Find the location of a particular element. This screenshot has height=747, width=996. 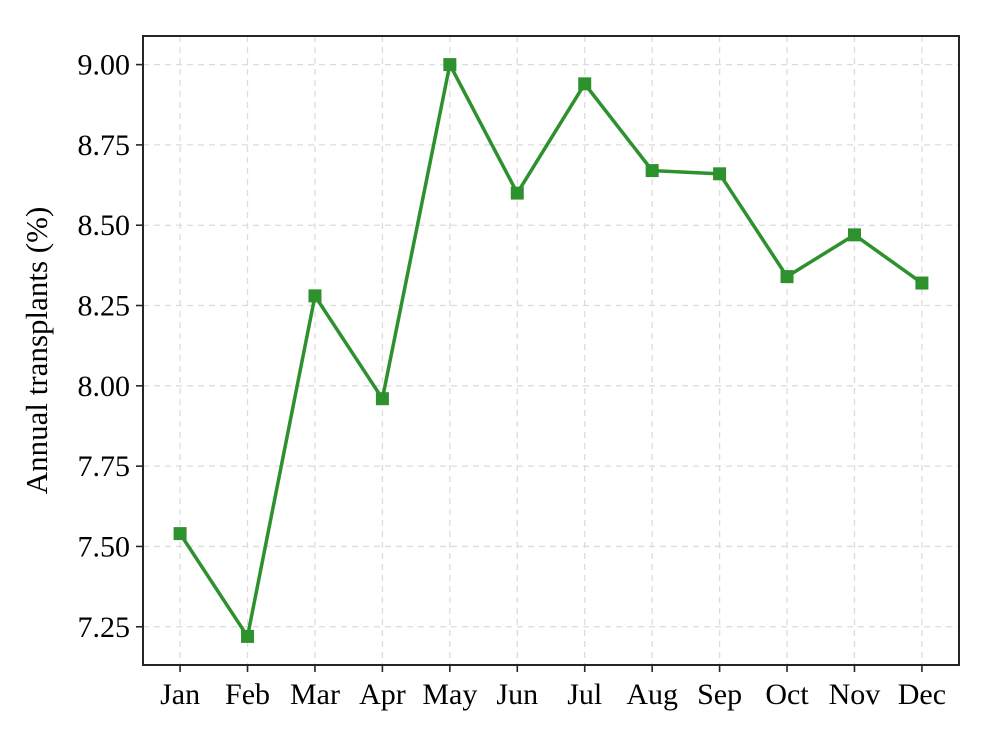

y-tick-label: 7.25 is located at coordinates (104, 627).